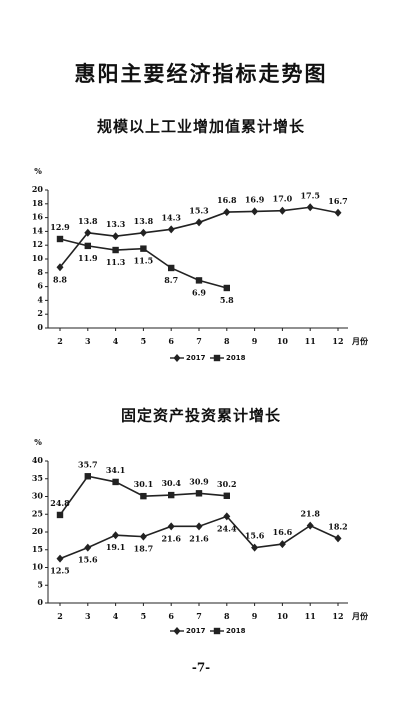 This screenshot has width=402, height=728. What do you see at coordinates (115, 470) in the screenshot?
I see `data-label: 34.1` at bounding box center [115, 470].